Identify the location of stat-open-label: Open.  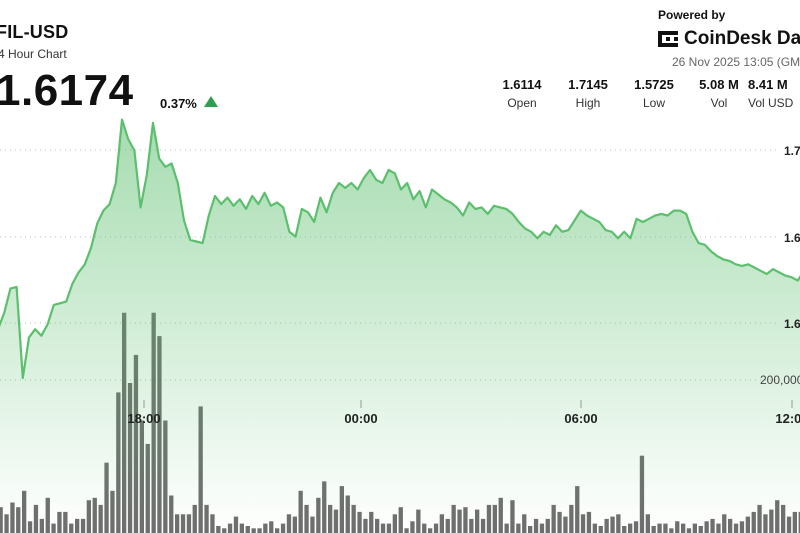
(522, 103).